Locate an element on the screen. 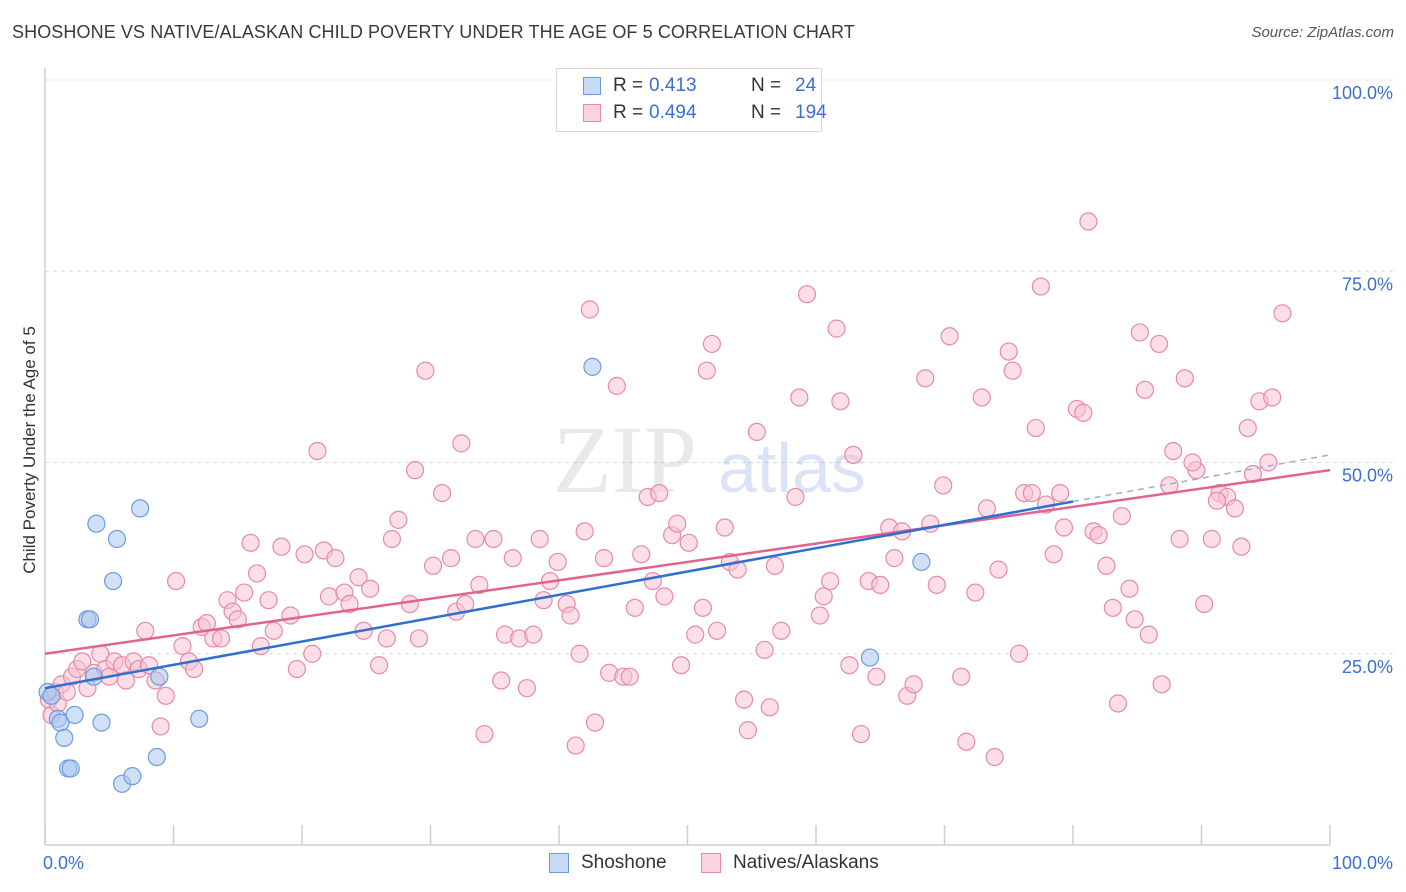 This screenshot has height=892, width=1406. bottom-legend-label-natives: Natives/Alaskans is located at coordinates (806, 862).